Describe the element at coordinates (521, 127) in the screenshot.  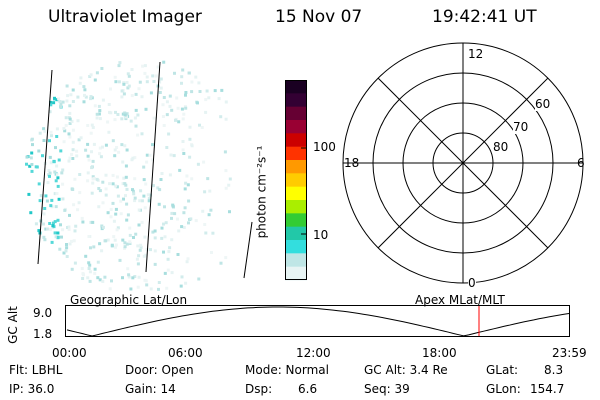
I see `lat-label-70: 70` at that location.